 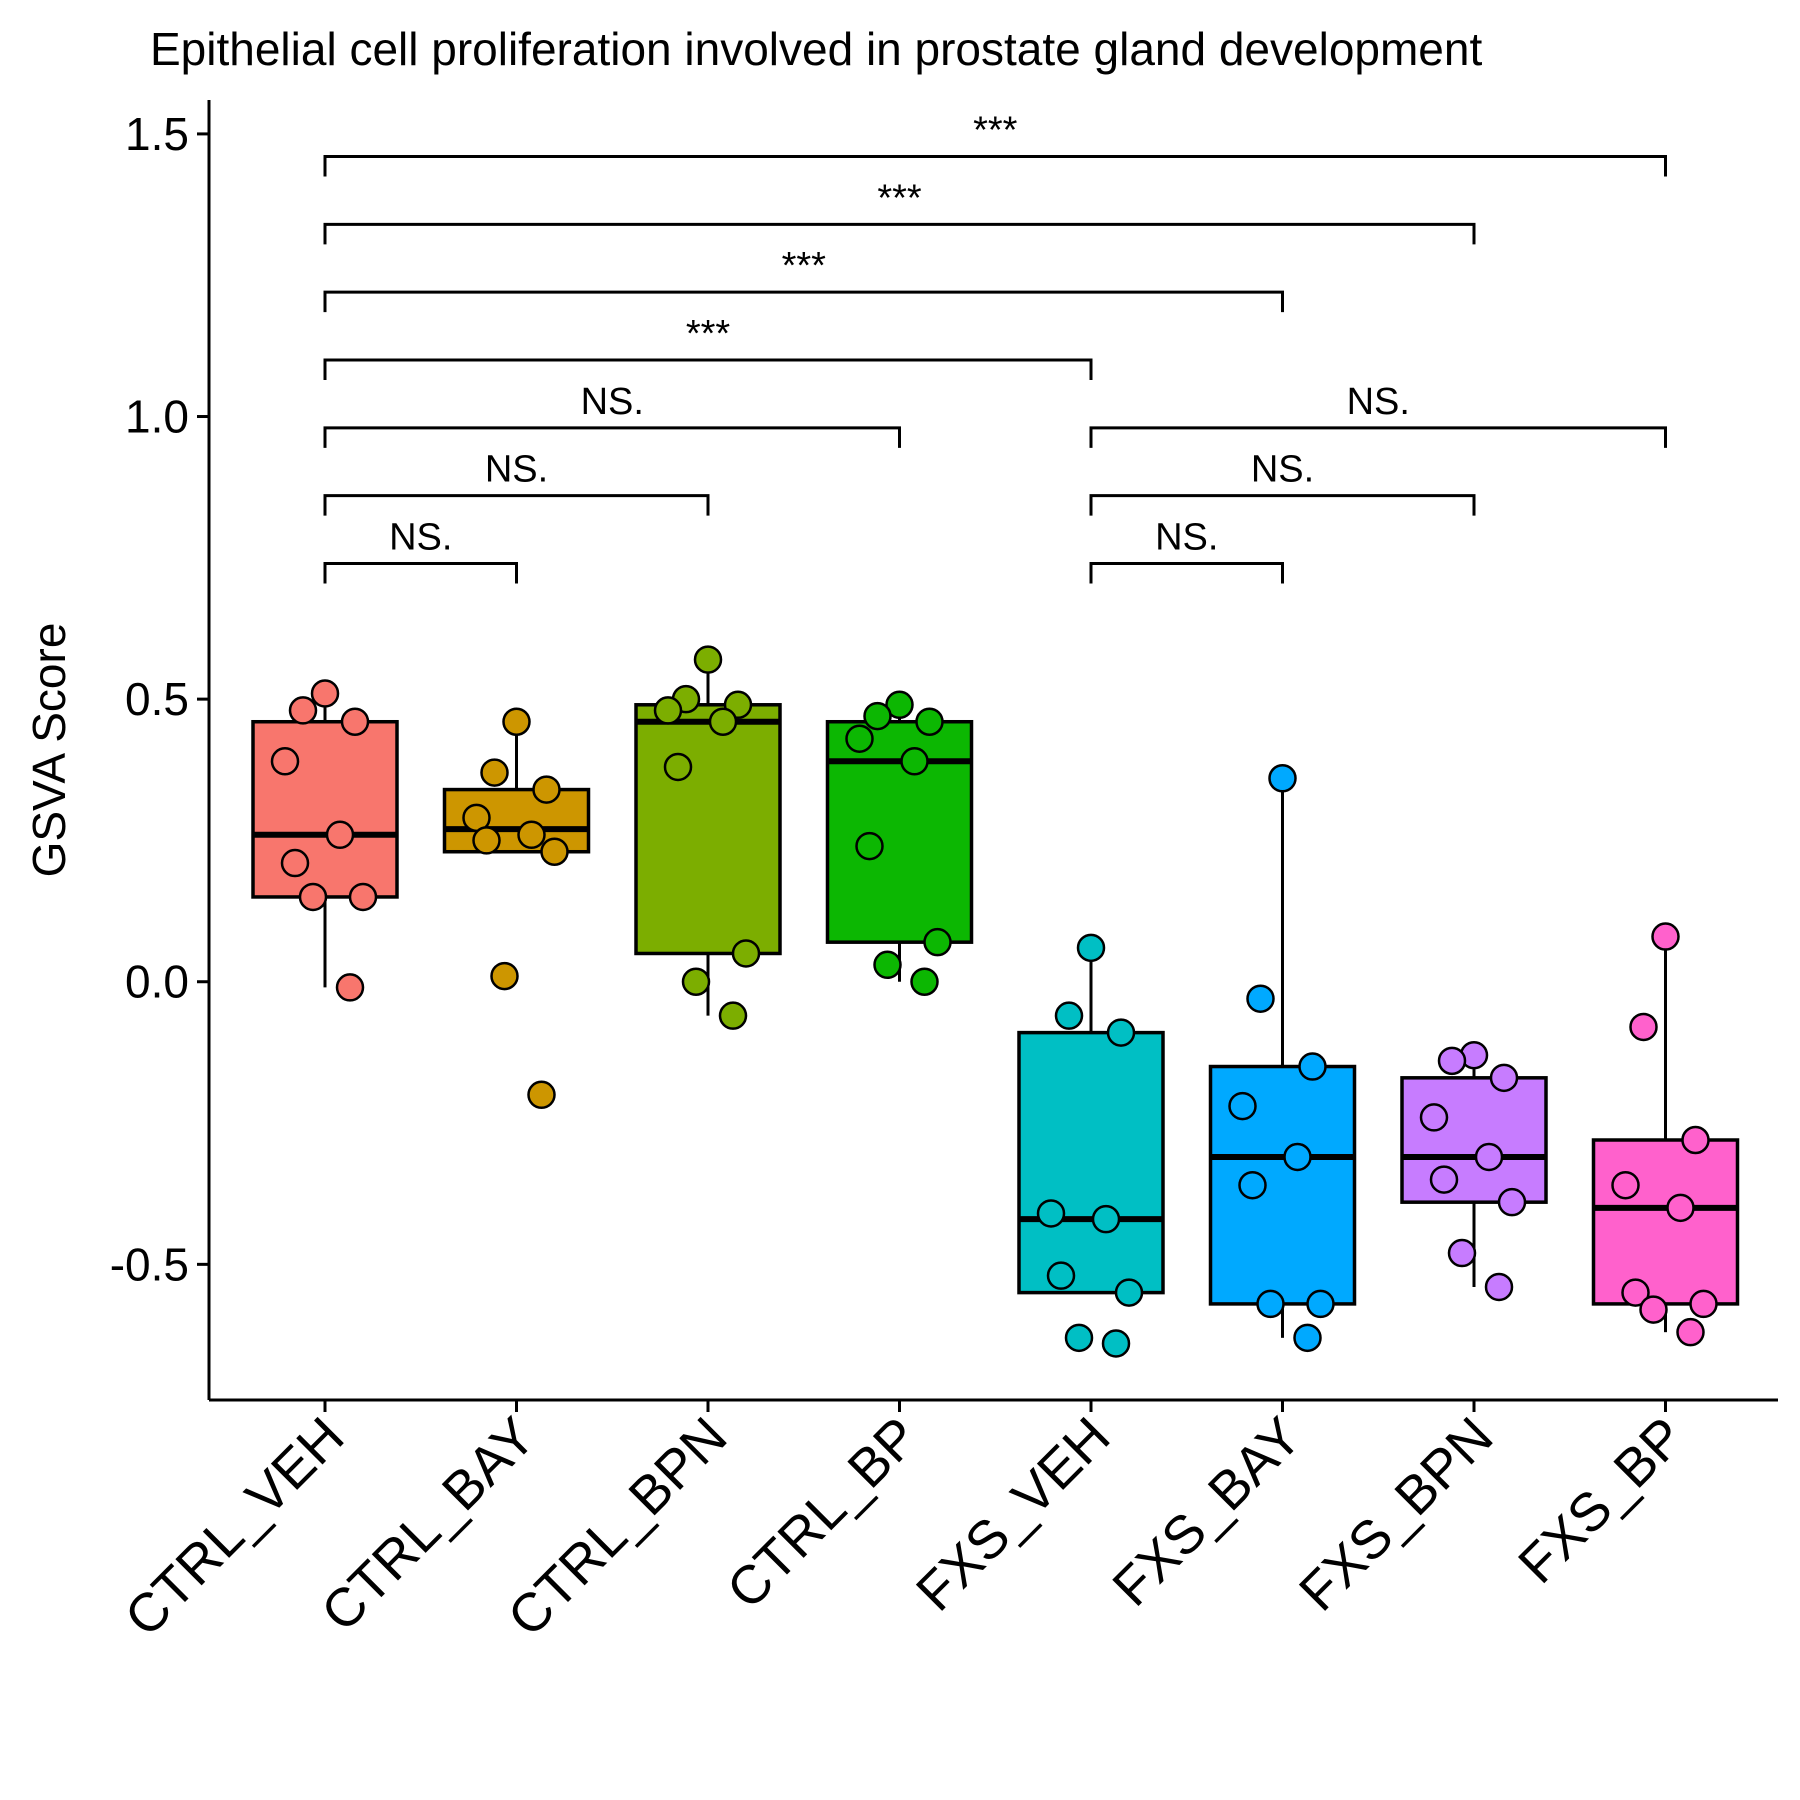 I want to click on y-axis-title: GSVA Score, so click(x=49, y=750).